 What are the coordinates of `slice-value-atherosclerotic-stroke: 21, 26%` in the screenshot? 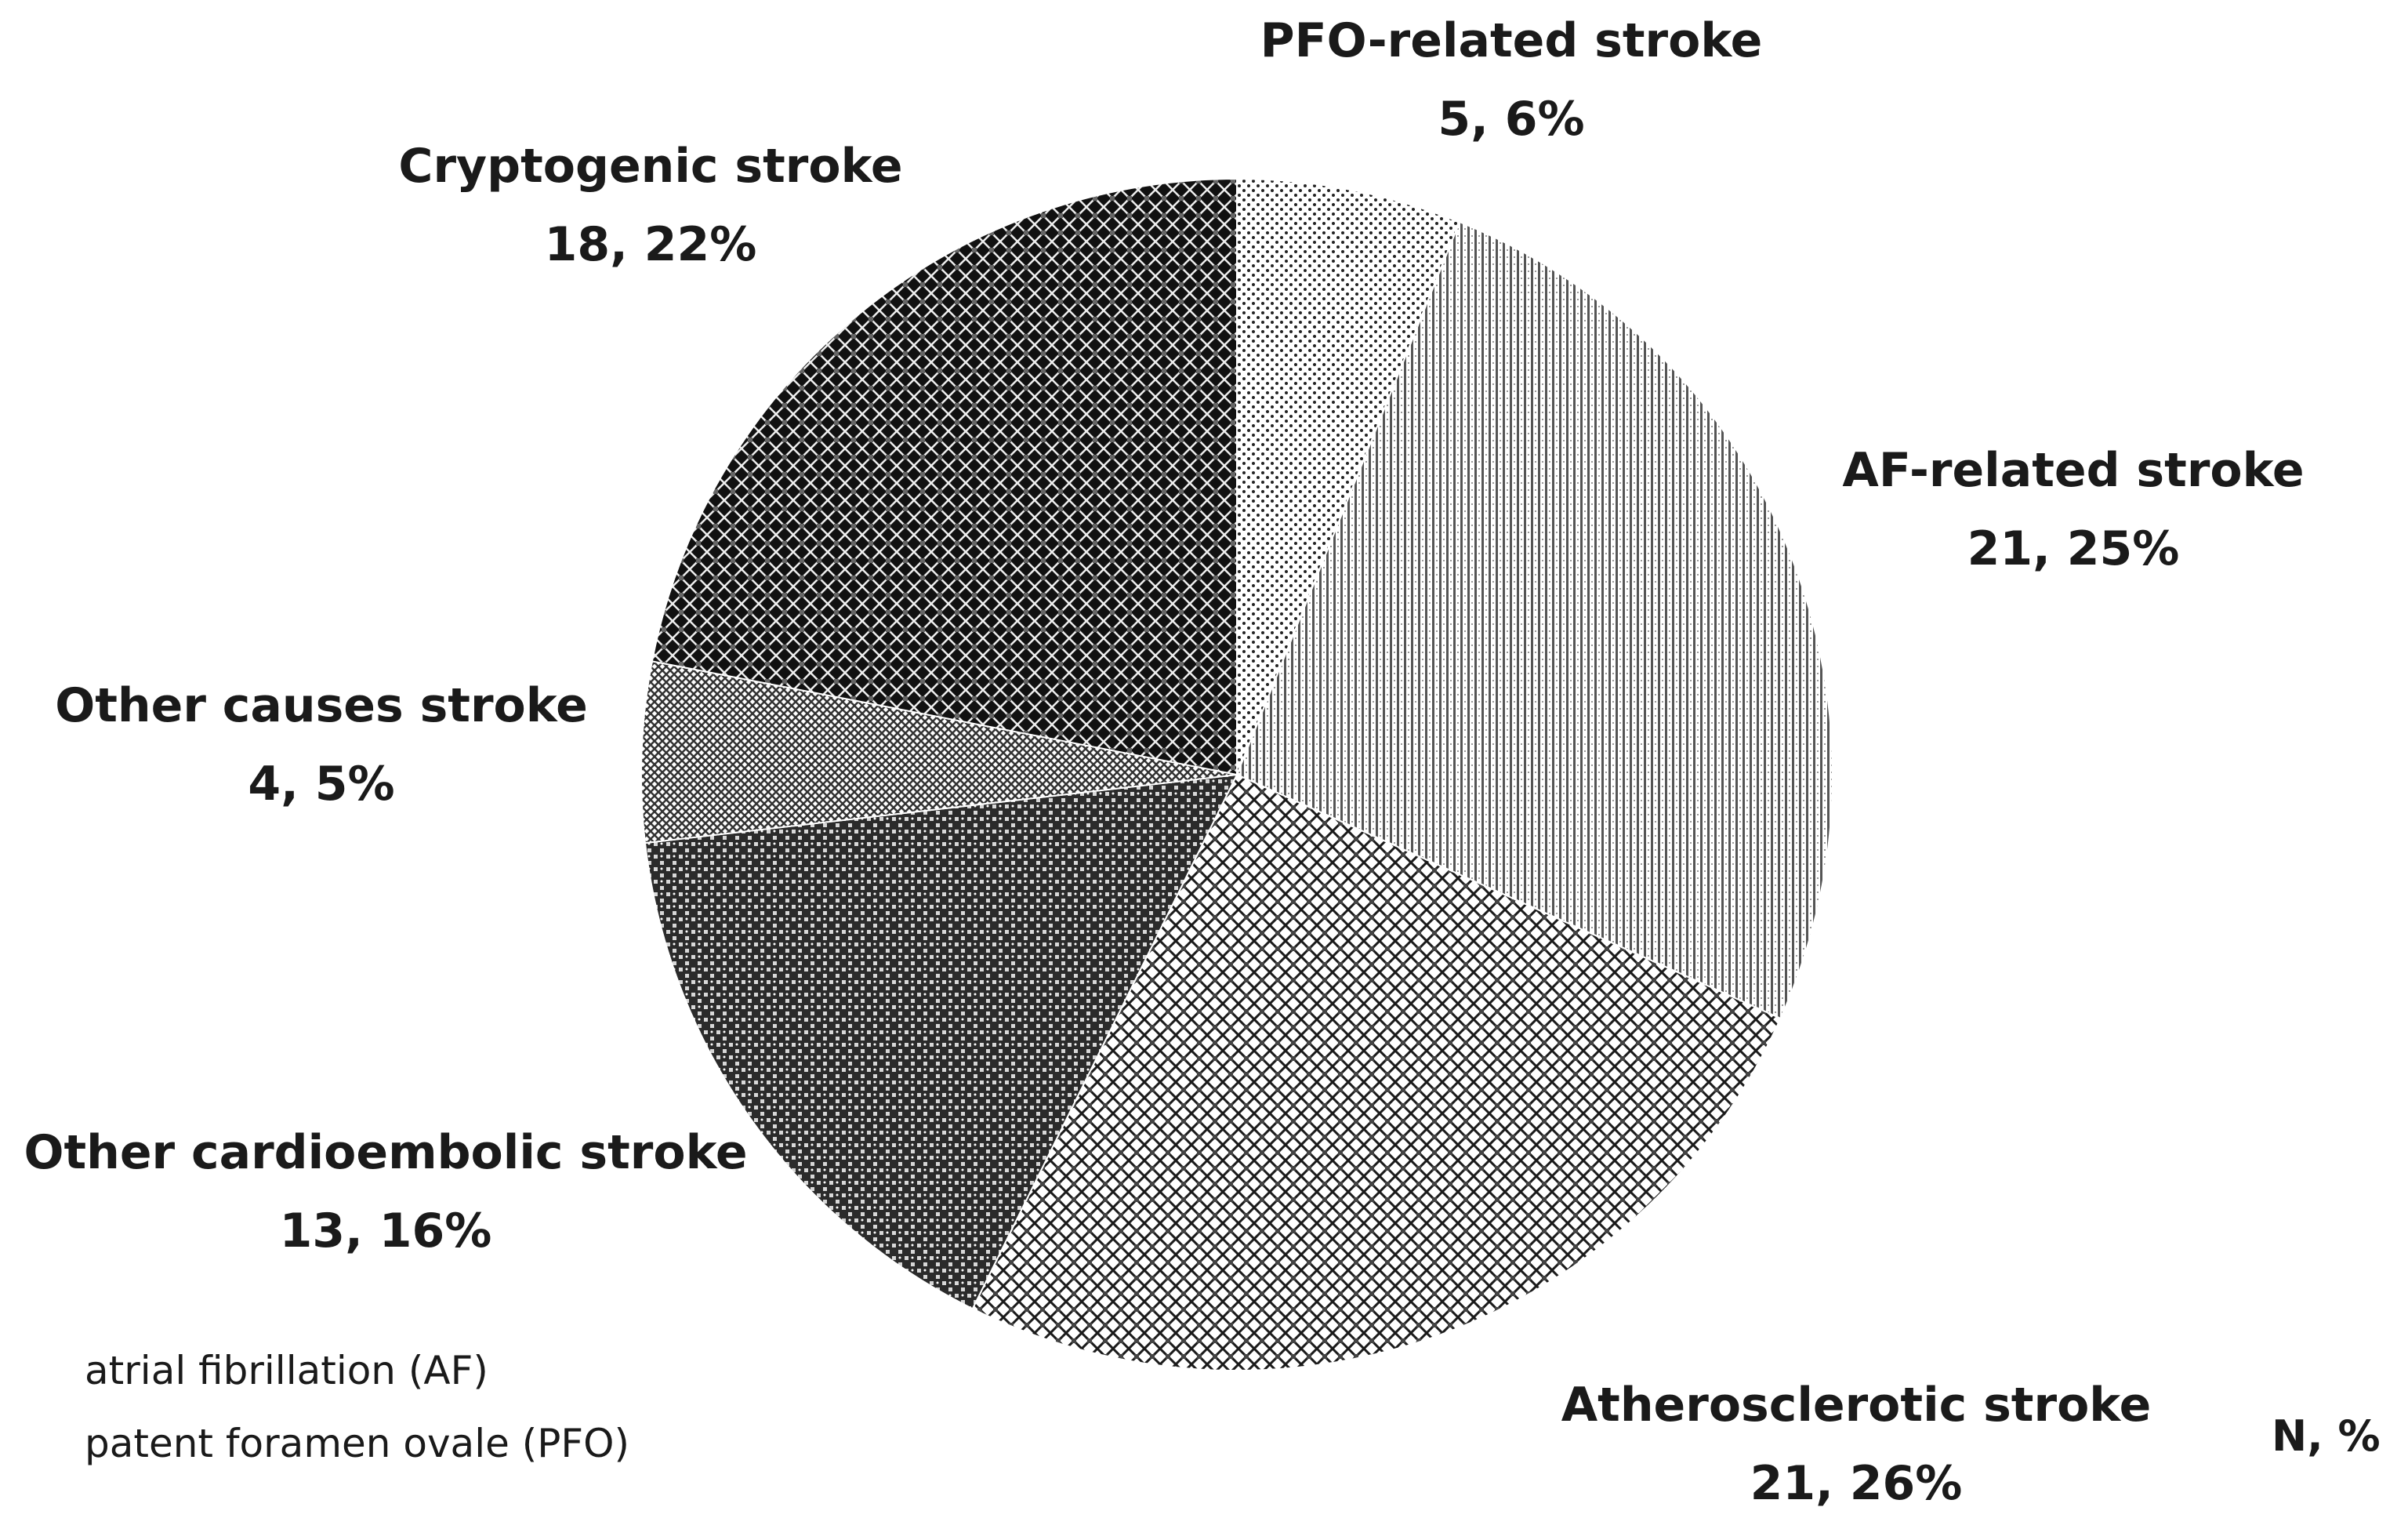 It's located at (1856, 1483).